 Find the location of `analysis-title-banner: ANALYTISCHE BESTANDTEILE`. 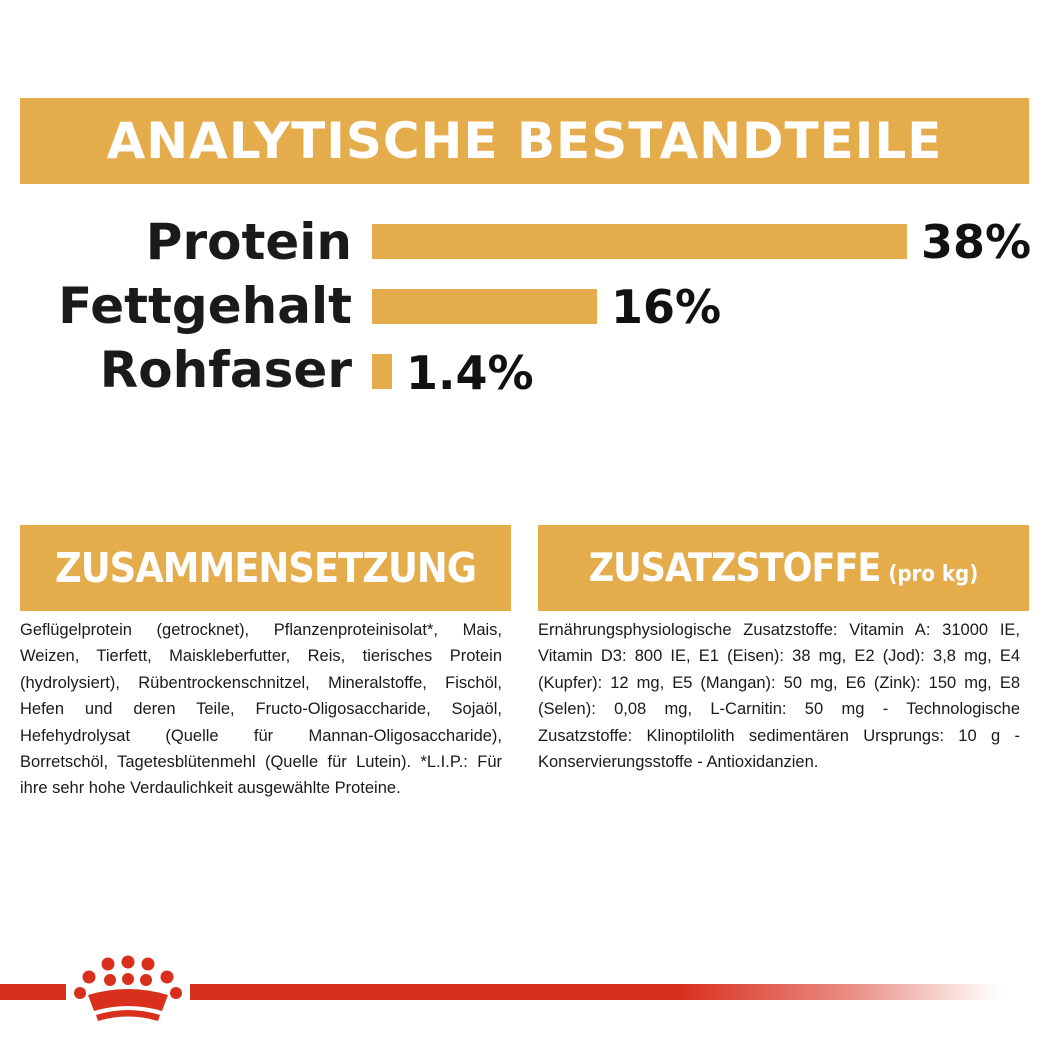

analysis-title-banner: ANALYTISCHE BESTANDTEILE is located at coordinates (524, 141).